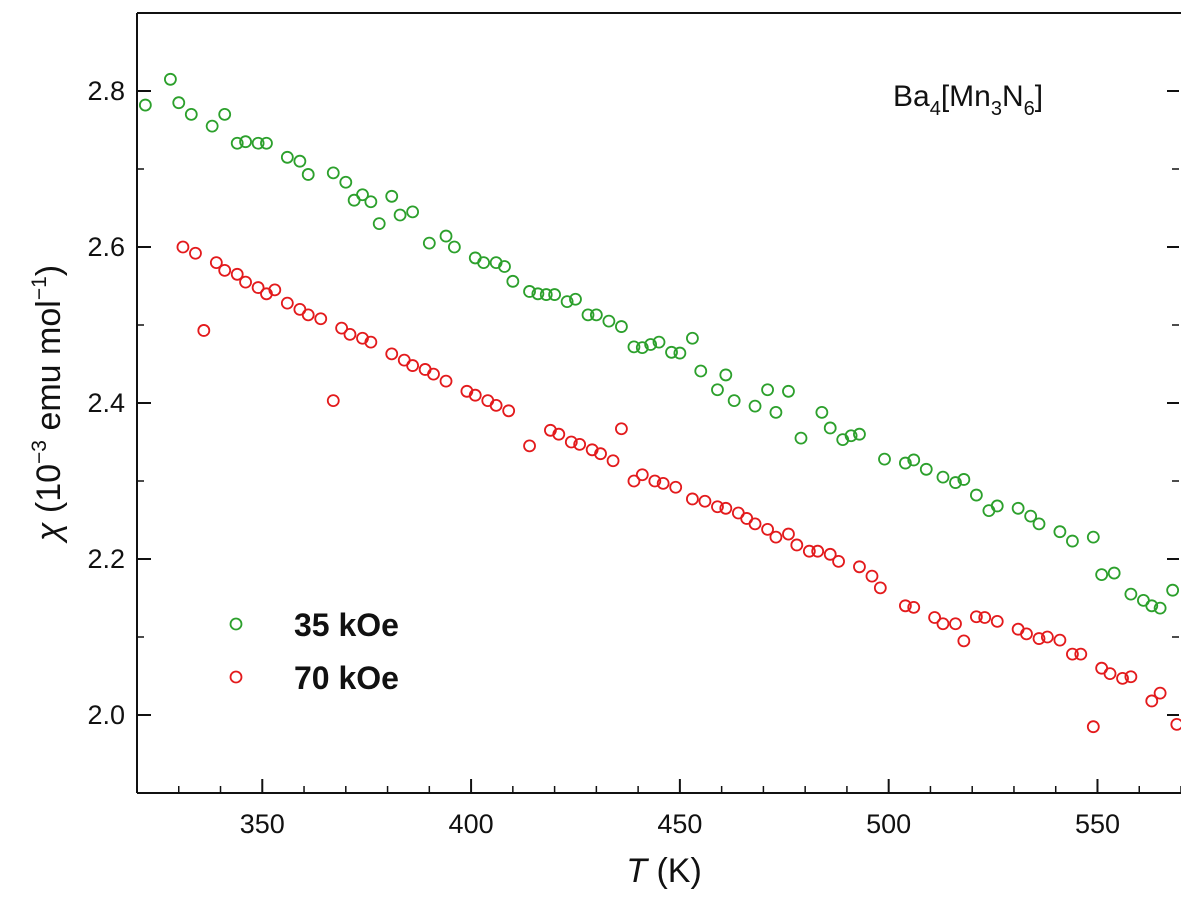 The image size is (1181, 897). What do you see at coordinates (48, 404) in the screenshot?
I see `y-axis-label: χ (10−3 emu mol−1)` at bounding box center [48, 404].